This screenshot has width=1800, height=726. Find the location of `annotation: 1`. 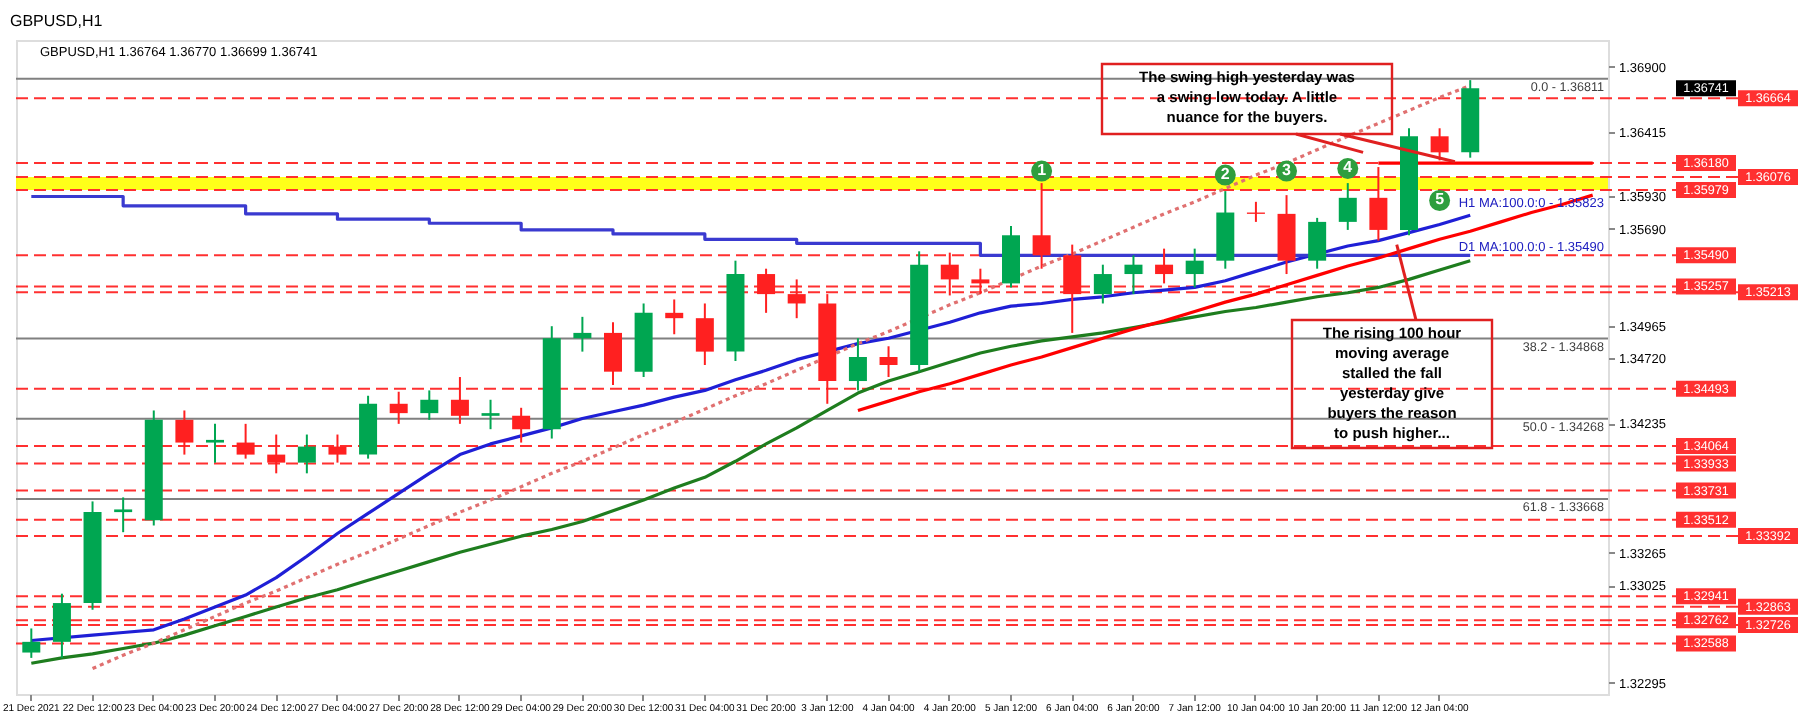

annotation: 1 is located at coordinates (1042, 170).